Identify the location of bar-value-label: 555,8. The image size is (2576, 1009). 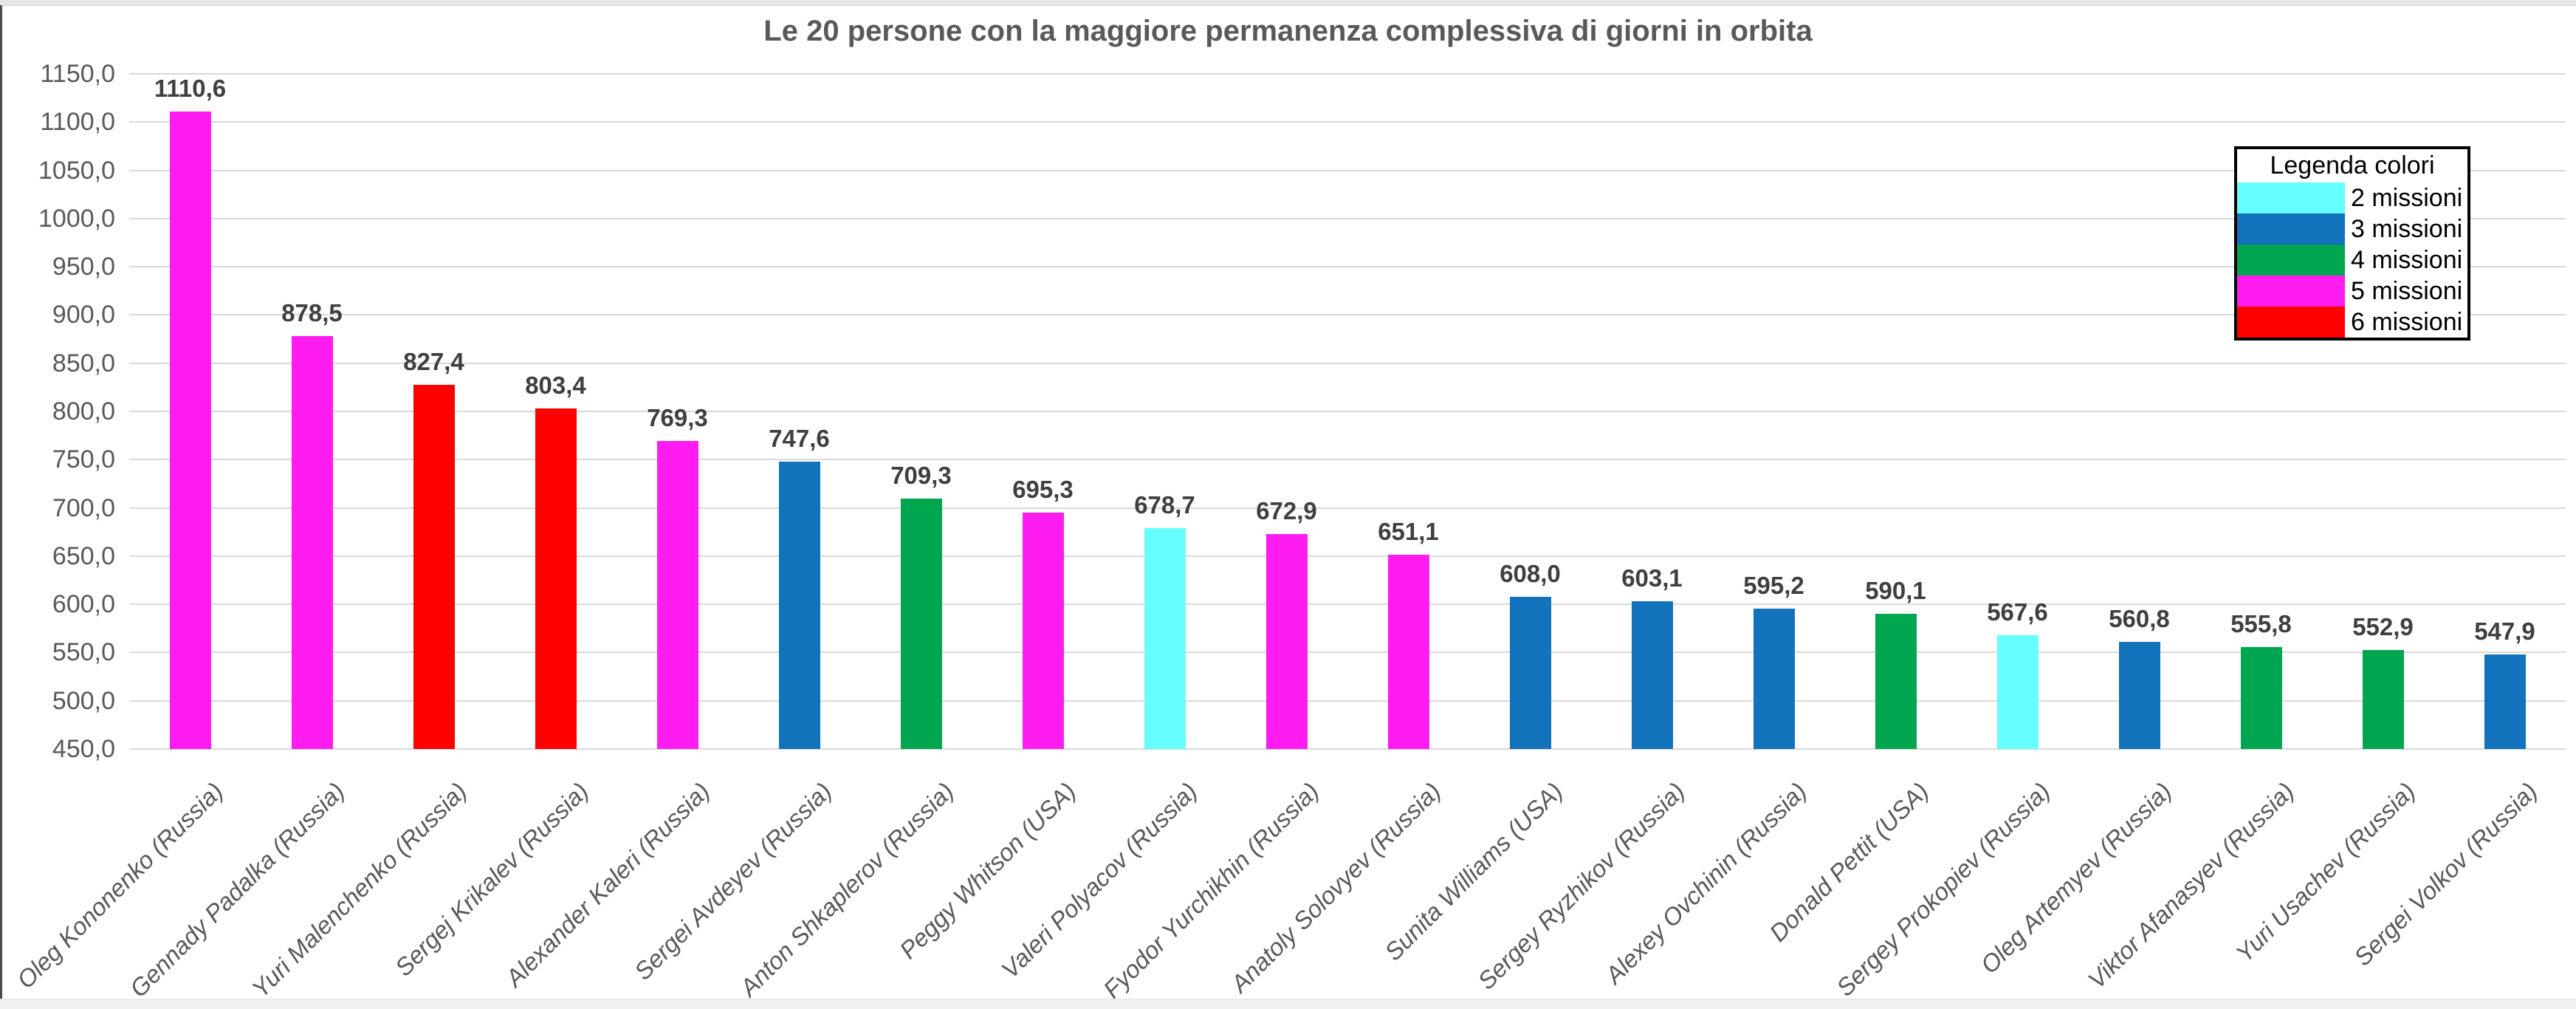
(2261, 623).